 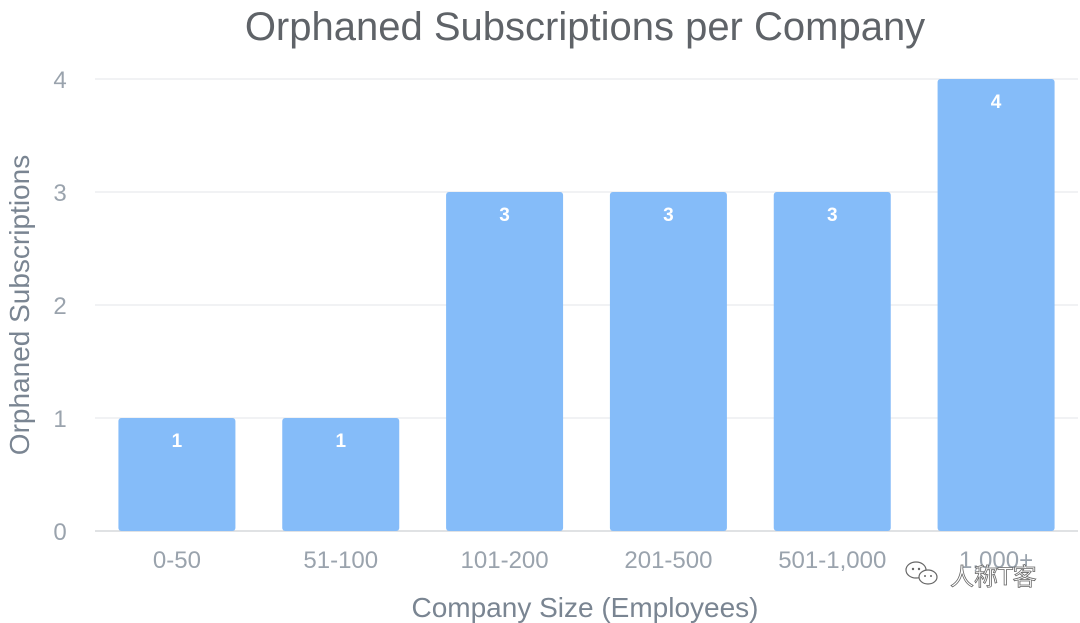 What do you see at coordinates (59, 532) in the screenshot?
I see `y-tick-label: 0` at bounding box center [59, 532].